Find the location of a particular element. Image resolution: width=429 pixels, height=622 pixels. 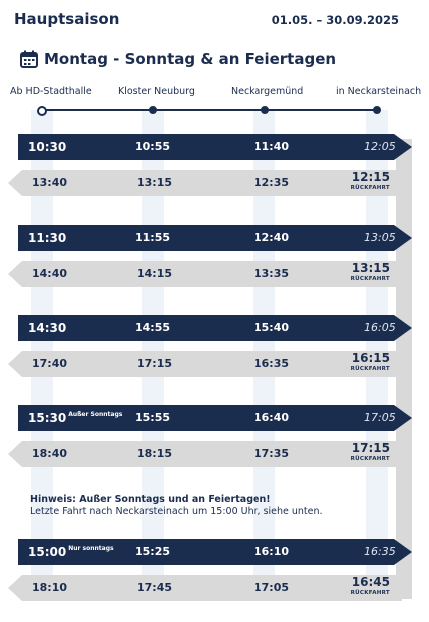

return-departure: 16:45 RÜCKFAHRT is located at coordinates (370, 586).